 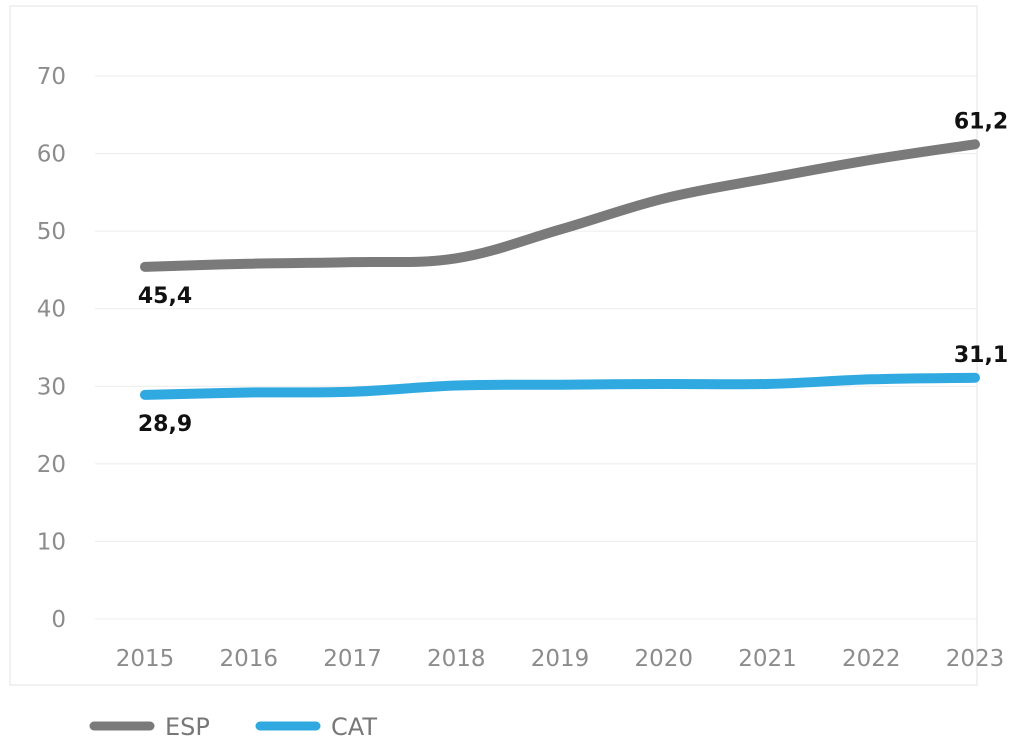 What do you see at coordinates (352, 659) in the screenshot?
I see `x-tick-label: 2017` at bounding box center [352, 659].